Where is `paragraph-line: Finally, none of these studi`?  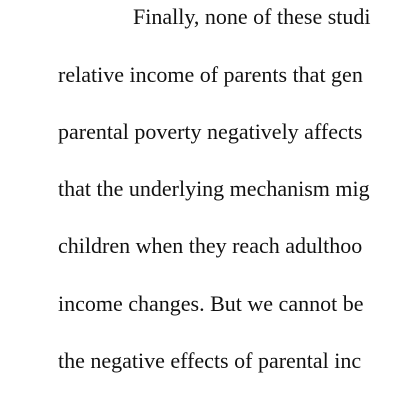 paragraph-line: Finally, none of these studi is located at coordinates (252, 17).